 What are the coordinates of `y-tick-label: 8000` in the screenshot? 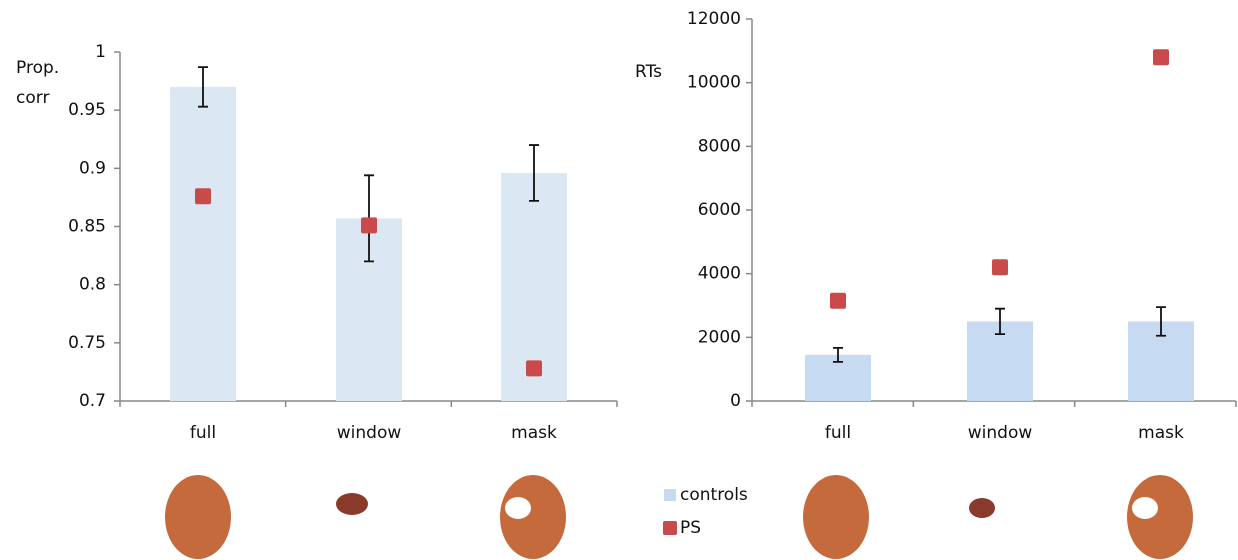 It's located at (719, 146).